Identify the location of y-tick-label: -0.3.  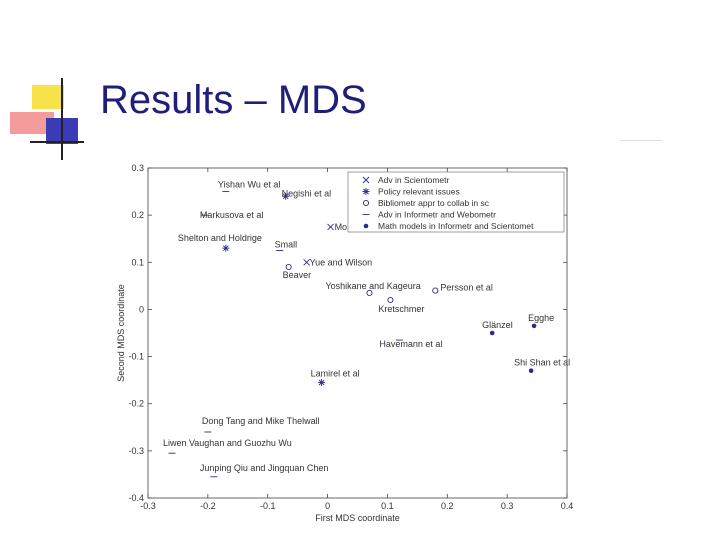
(136, 451).